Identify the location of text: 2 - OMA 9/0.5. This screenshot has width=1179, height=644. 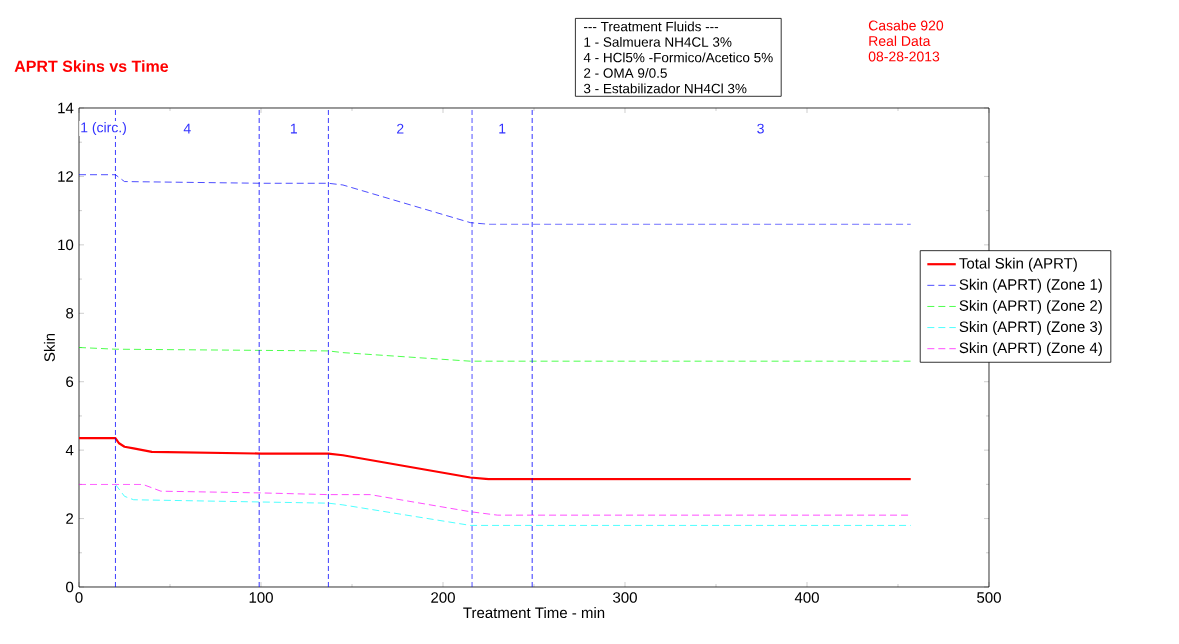
(625, 72).